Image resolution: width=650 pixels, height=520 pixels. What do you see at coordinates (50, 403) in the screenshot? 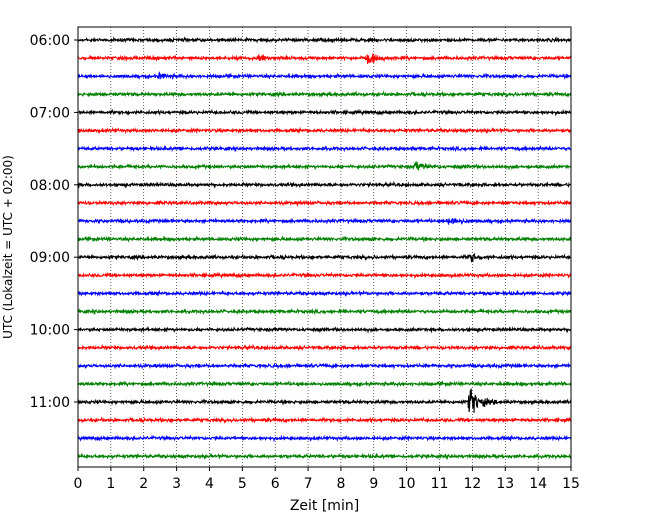
I see `y-tick-label: 11:00` at bounding box center [50, 403].